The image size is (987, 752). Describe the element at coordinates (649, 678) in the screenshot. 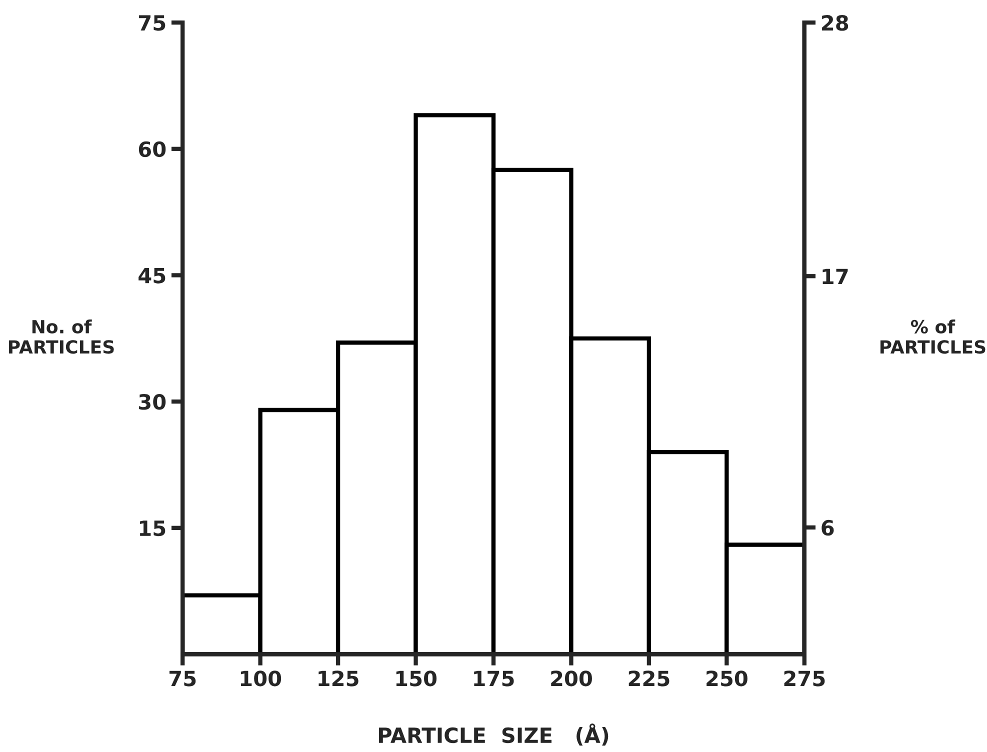

I see `x-tick-label: 225` at that location.